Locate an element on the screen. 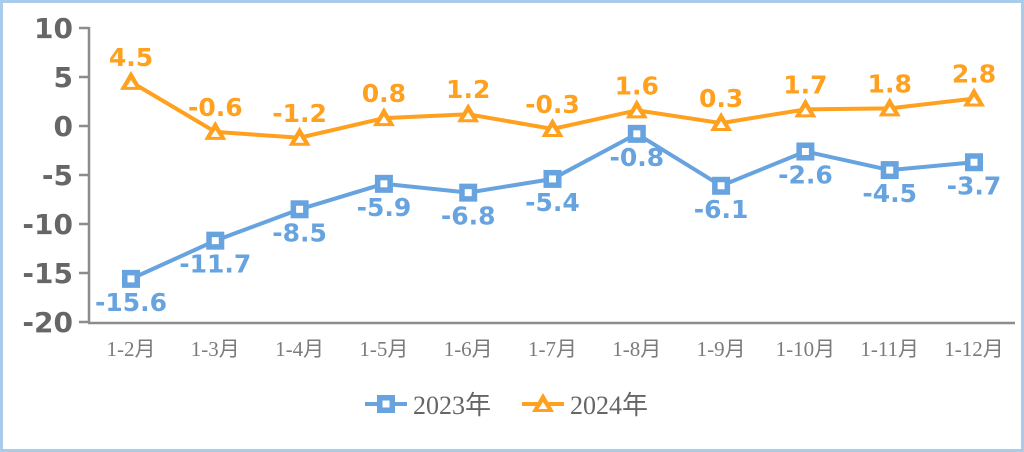 The height and width of the screenshot is (452, 1024). x-tick-label: 1-10月 is located at coordinates (806, 349).